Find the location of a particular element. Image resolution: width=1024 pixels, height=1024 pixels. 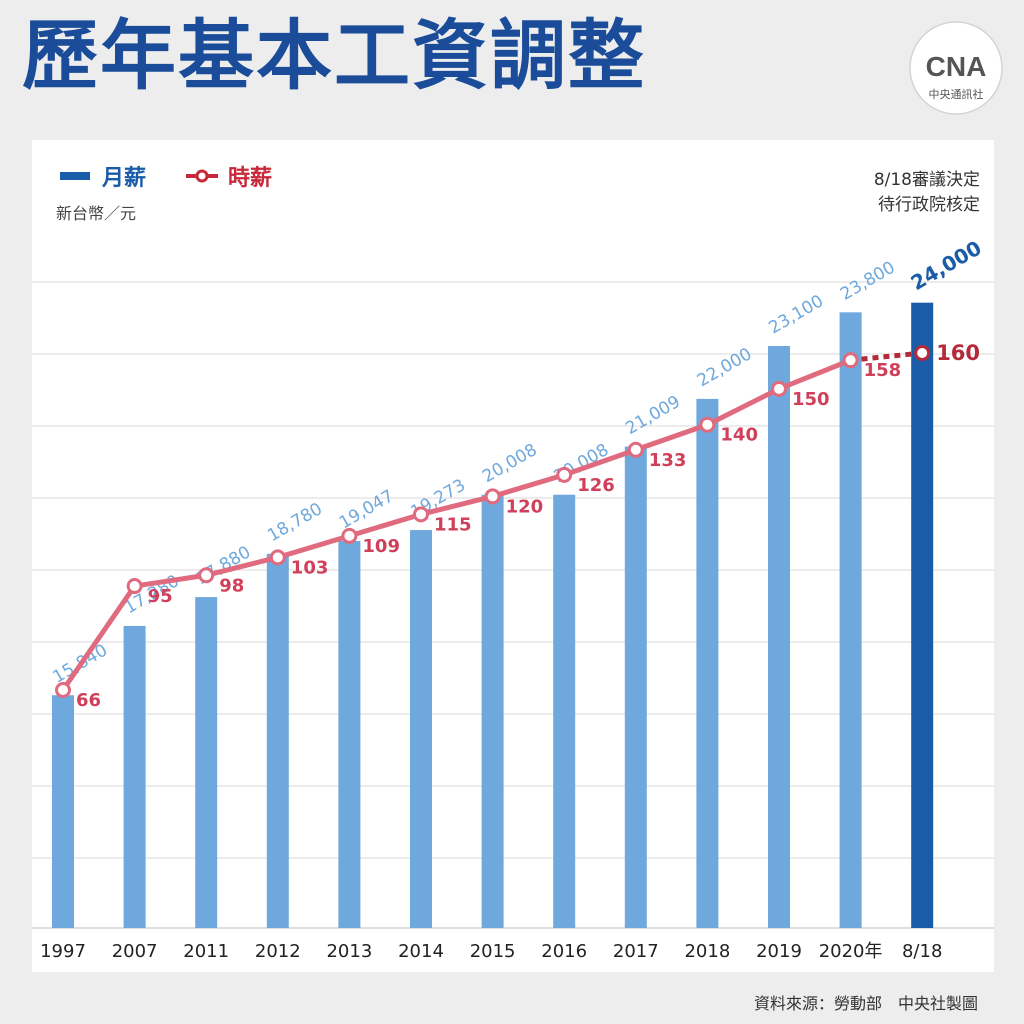

x-tick-2014: 2014 is located at coordinates (421, 951).